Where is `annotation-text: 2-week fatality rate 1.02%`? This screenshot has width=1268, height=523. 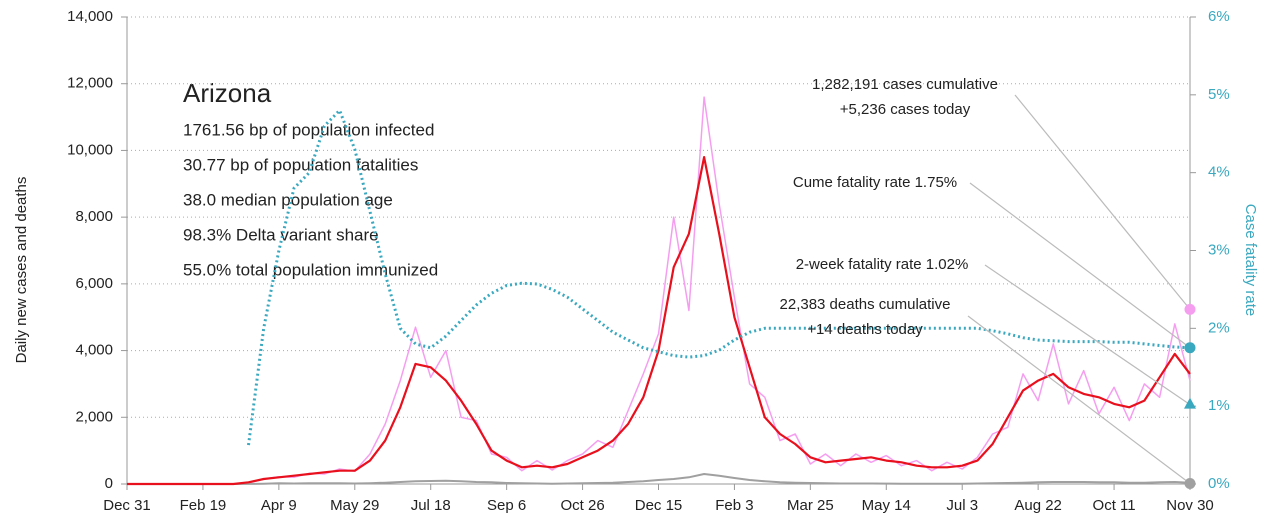 annotation-text: 2-week fatality rate 1.02% is located at coordinates (882, 264).